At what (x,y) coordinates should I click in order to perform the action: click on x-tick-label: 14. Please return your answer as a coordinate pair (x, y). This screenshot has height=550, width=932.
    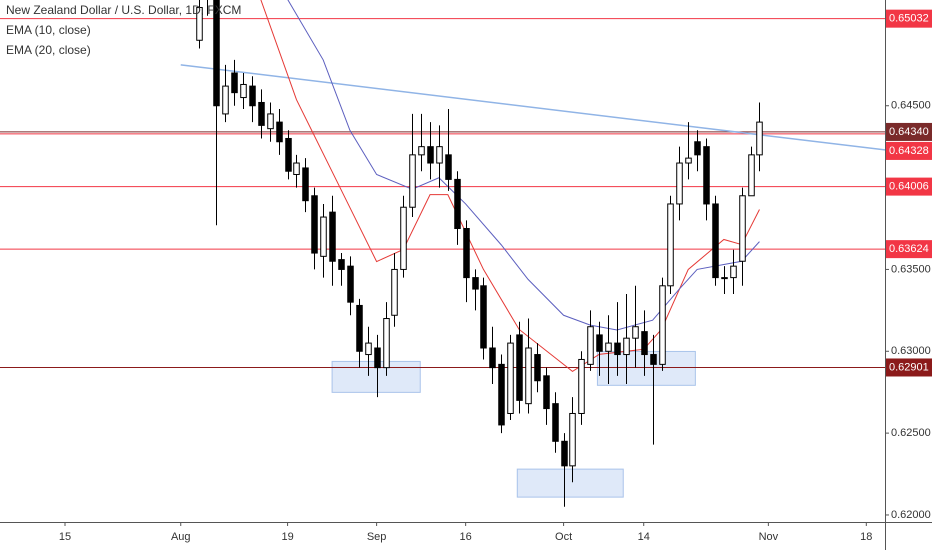
    Looking at the image, I should click on (644, 537).